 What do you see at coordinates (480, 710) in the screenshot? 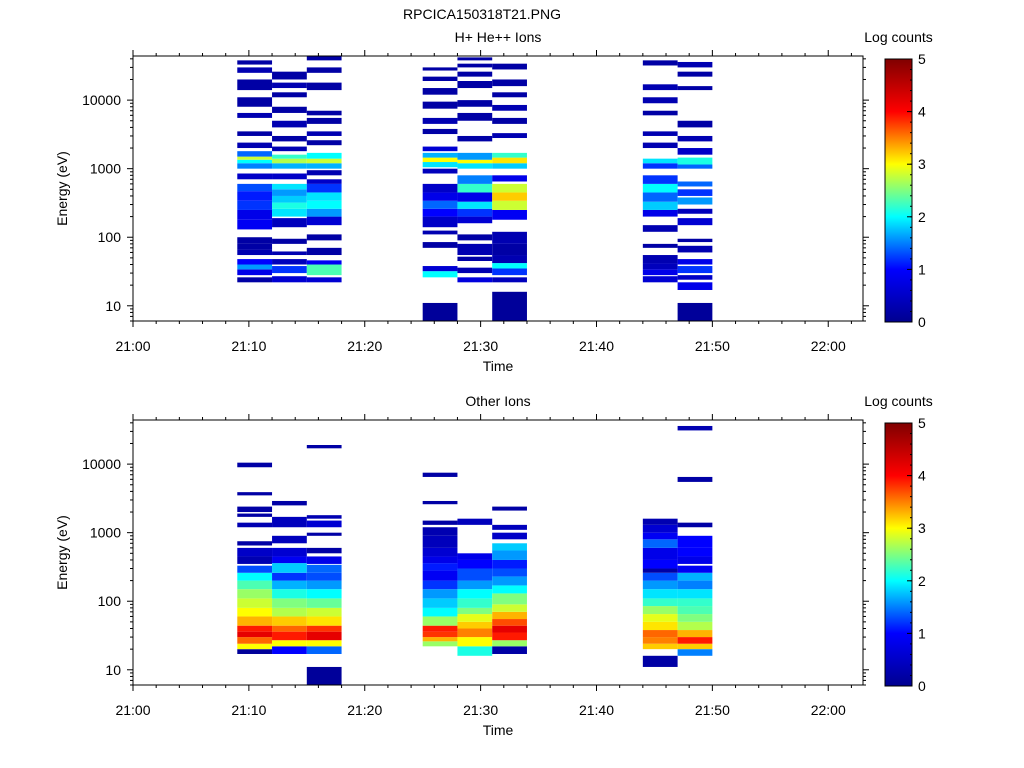
I see `x-tick-label: 21:30` at bounding box center [480, 710].